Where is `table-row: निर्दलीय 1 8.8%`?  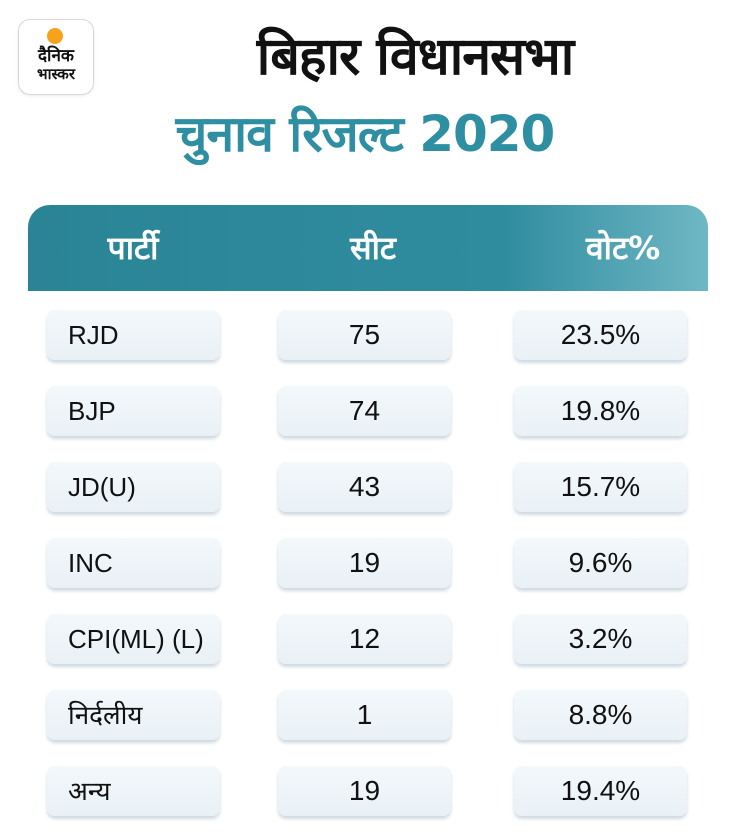
table-row: निर्दलीय 1 8.8% is located at coordinates (365, 716).